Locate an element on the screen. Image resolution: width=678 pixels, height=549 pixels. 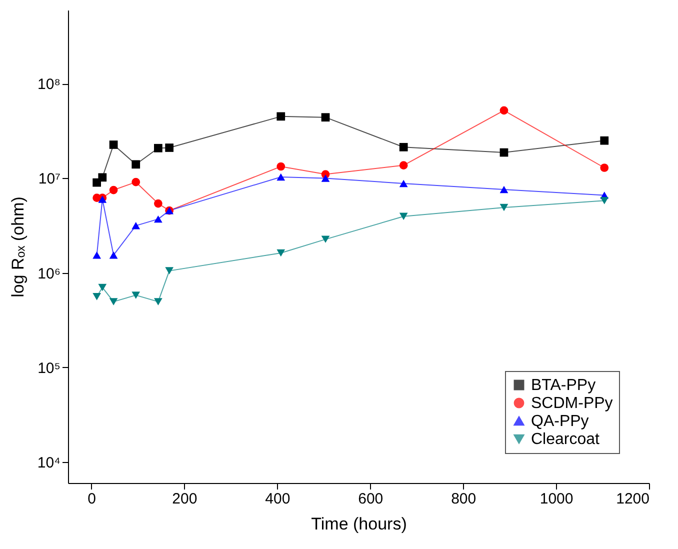
legend-label: BTA-PPy is located at coordinates (563, 385).